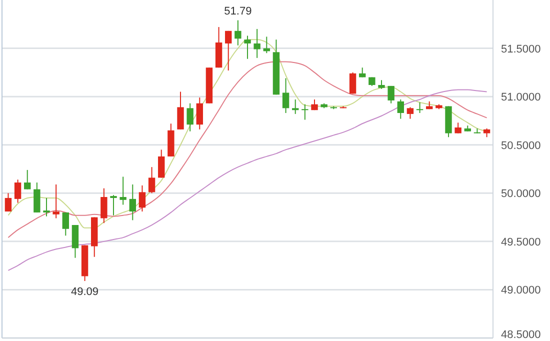  I want to click on y-tick-label: 48.5000, so click(521, 335).